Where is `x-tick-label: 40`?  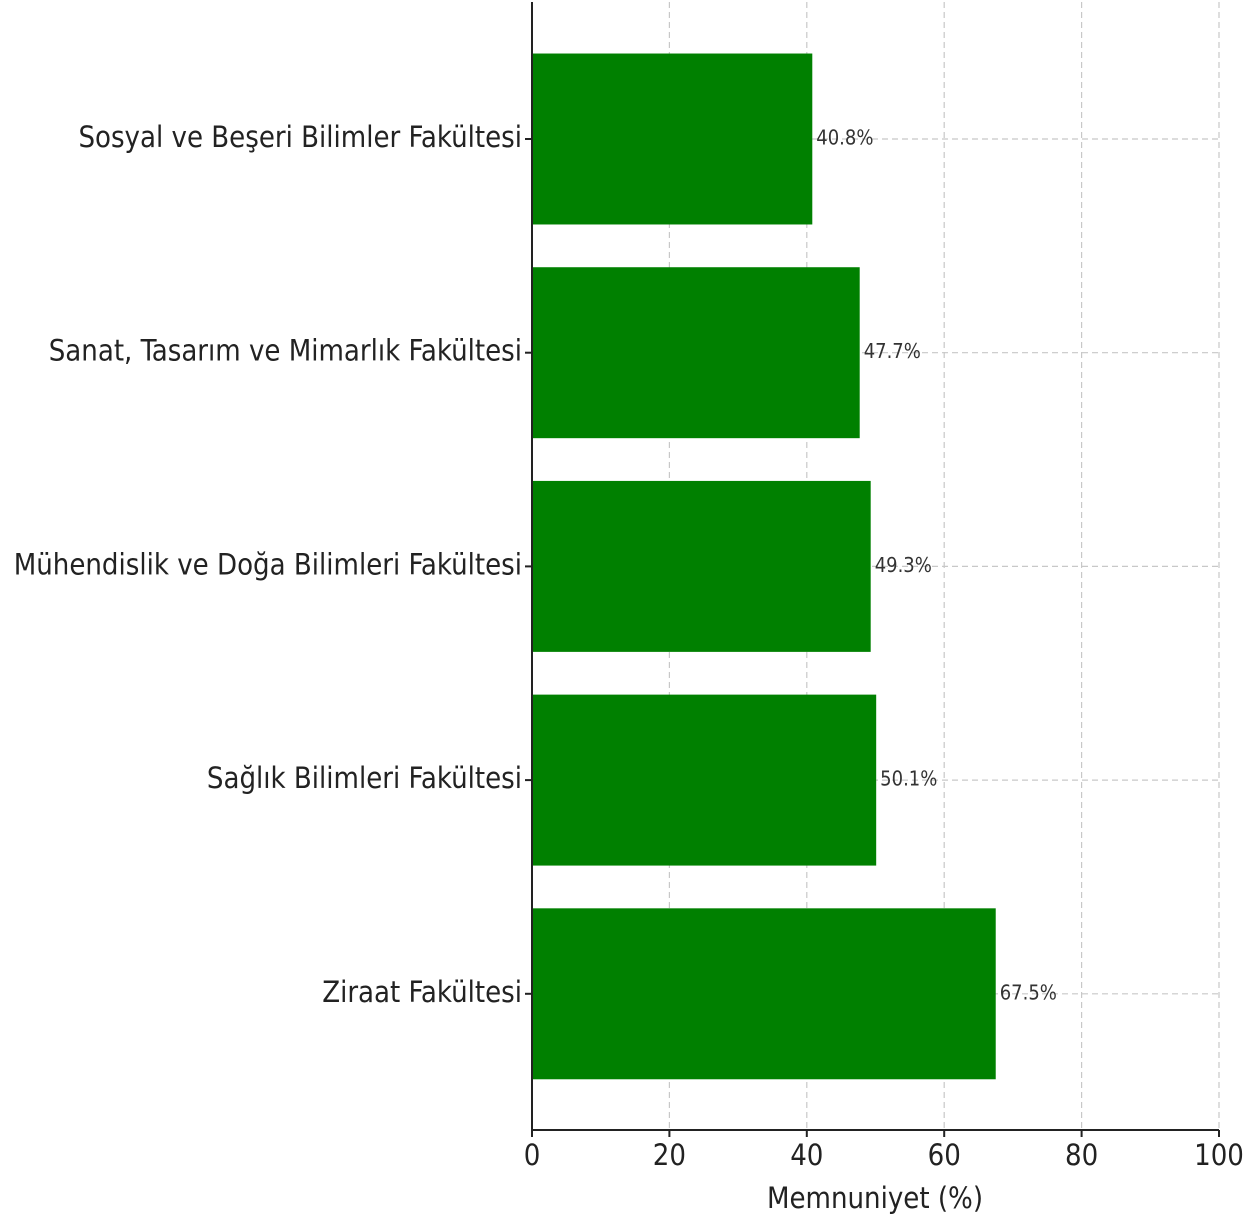
x-tick-label: 40 is located at coordinates (806, 1155).